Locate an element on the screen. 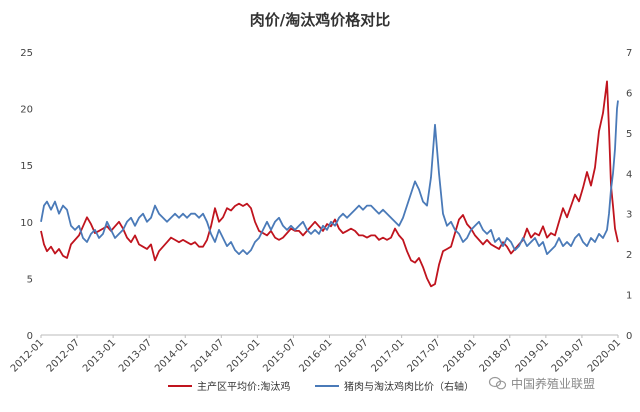 This screenshot has height=412, width=640. y-right-tick-label: 2 is located at coordinates (629, 255).